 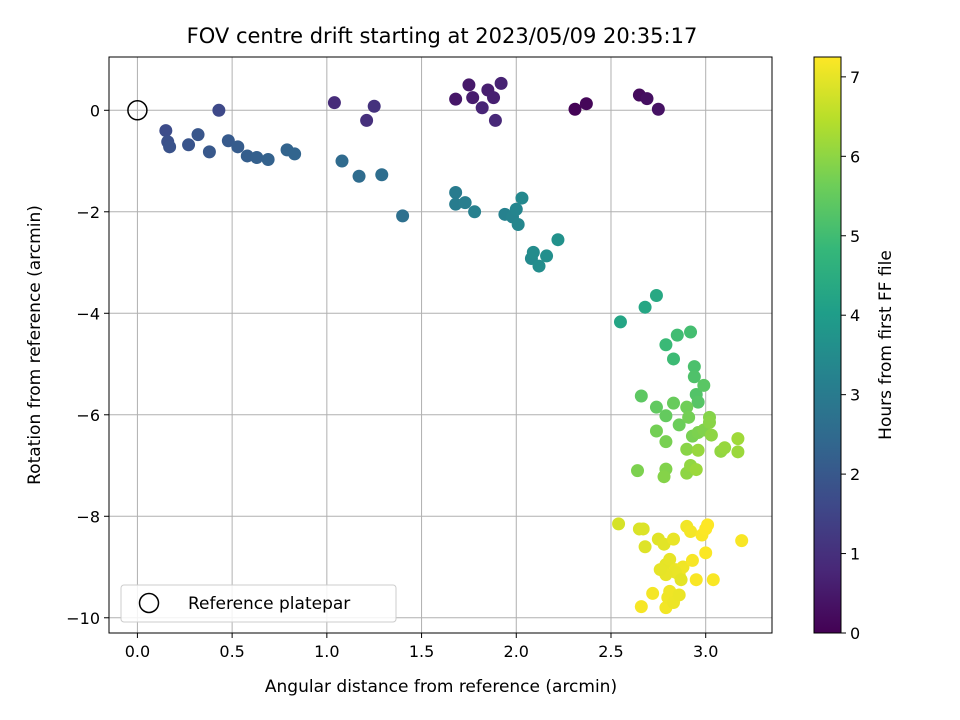 I want to click on colorbar-tick-label: 2, so click(x=855, y=474).